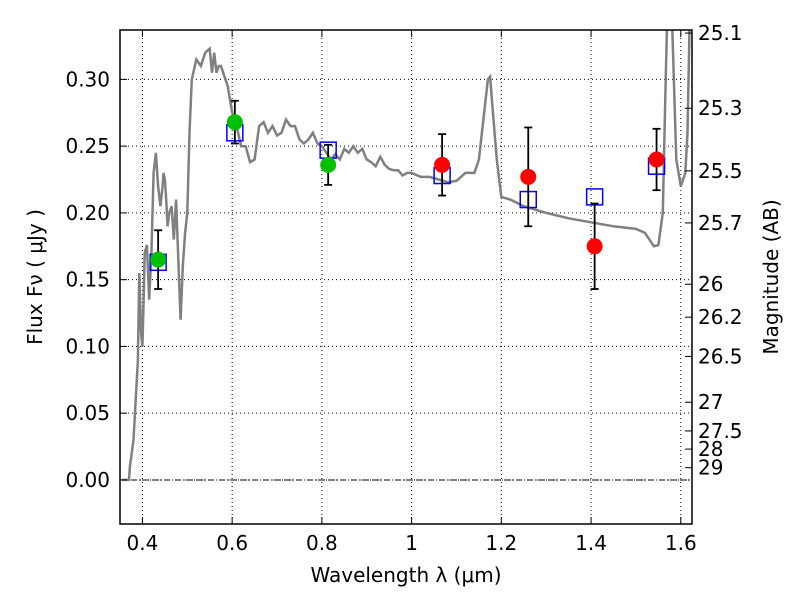  Describe the element at coordinates (720, 171) in the screenshot. I see `magnitude-tick-label: 25.5` at that location.